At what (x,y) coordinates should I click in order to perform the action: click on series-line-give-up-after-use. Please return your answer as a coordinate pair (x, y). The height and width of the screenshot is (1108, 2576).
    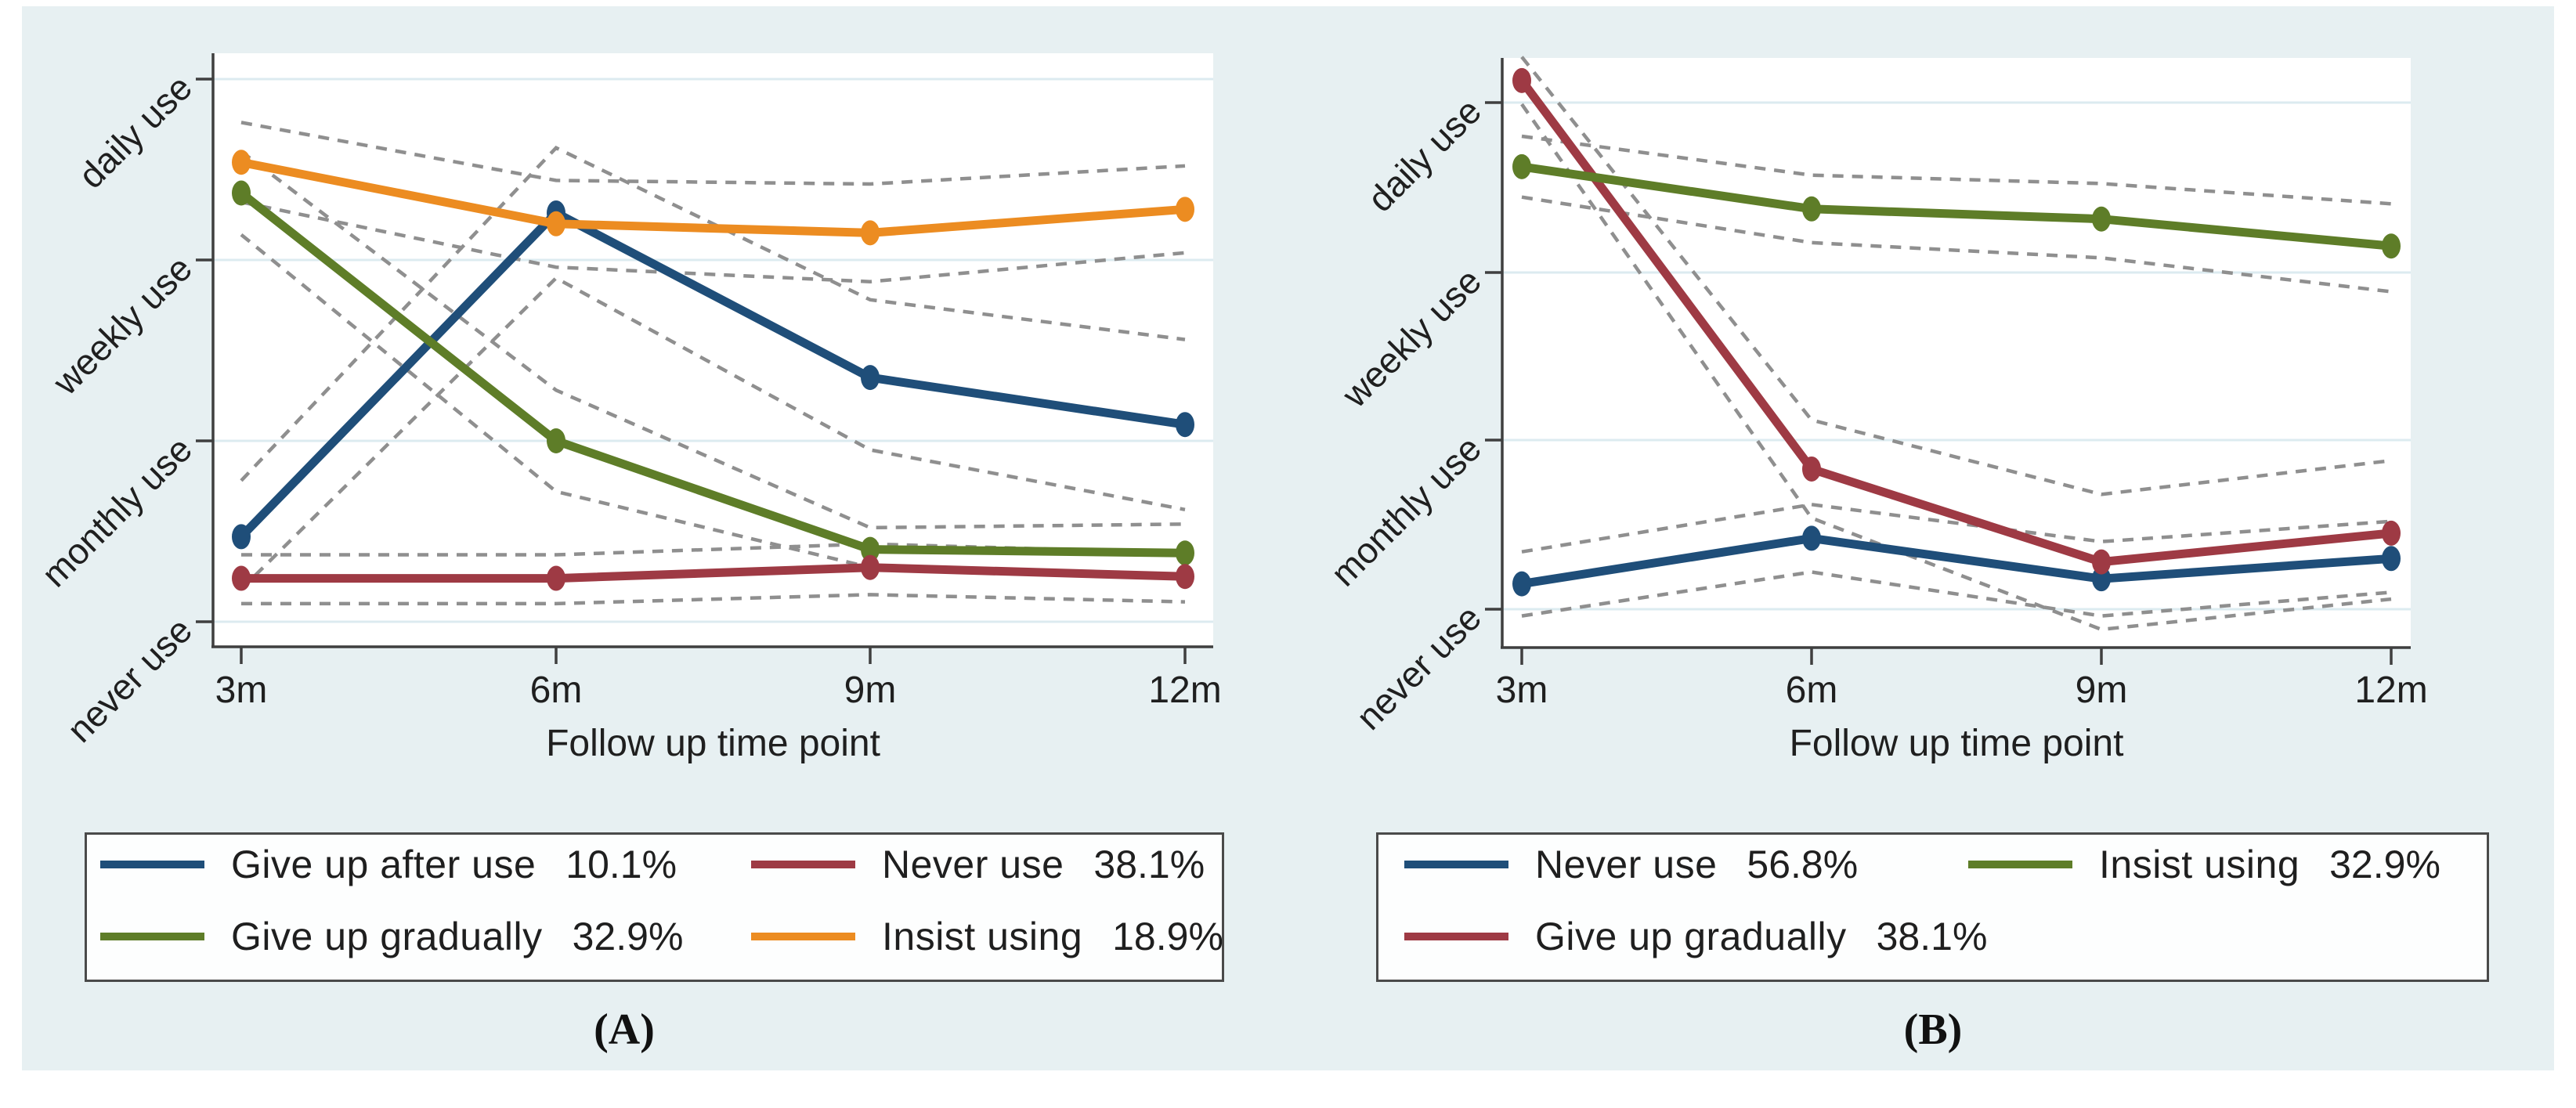
    Looking at the image, I should click on (712, 374).